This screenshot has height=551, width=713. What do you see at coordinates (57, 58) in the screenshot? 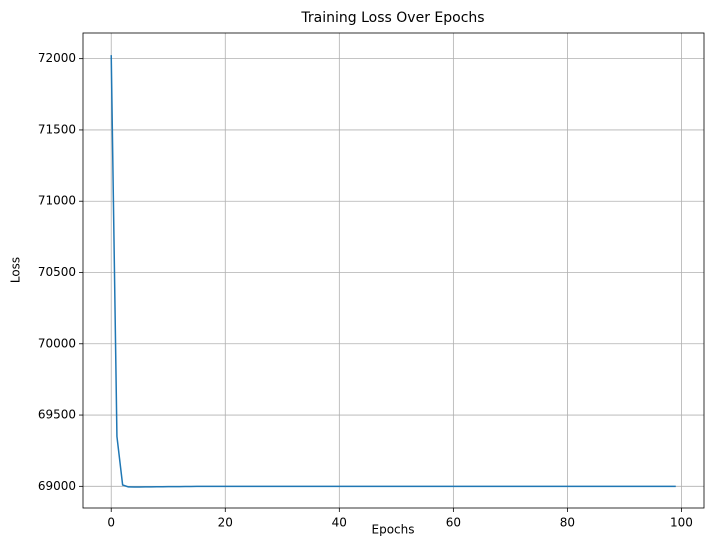
I see `y-tick-label: 72000` at bounding box center [57, 58].